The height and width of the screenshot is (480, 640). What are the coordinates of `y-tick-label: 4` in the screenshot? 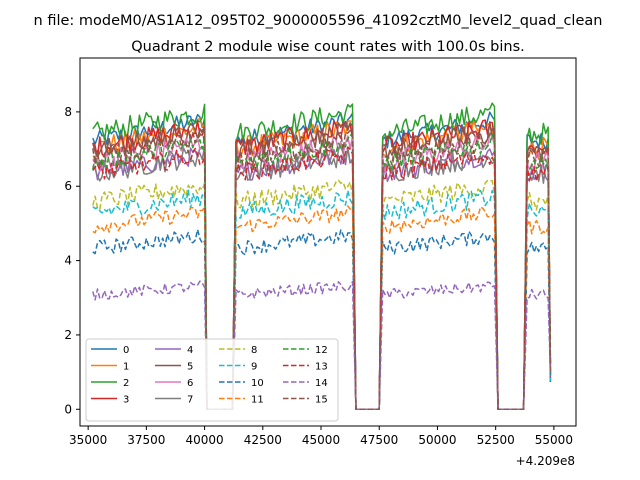 It's located at (68, 261).